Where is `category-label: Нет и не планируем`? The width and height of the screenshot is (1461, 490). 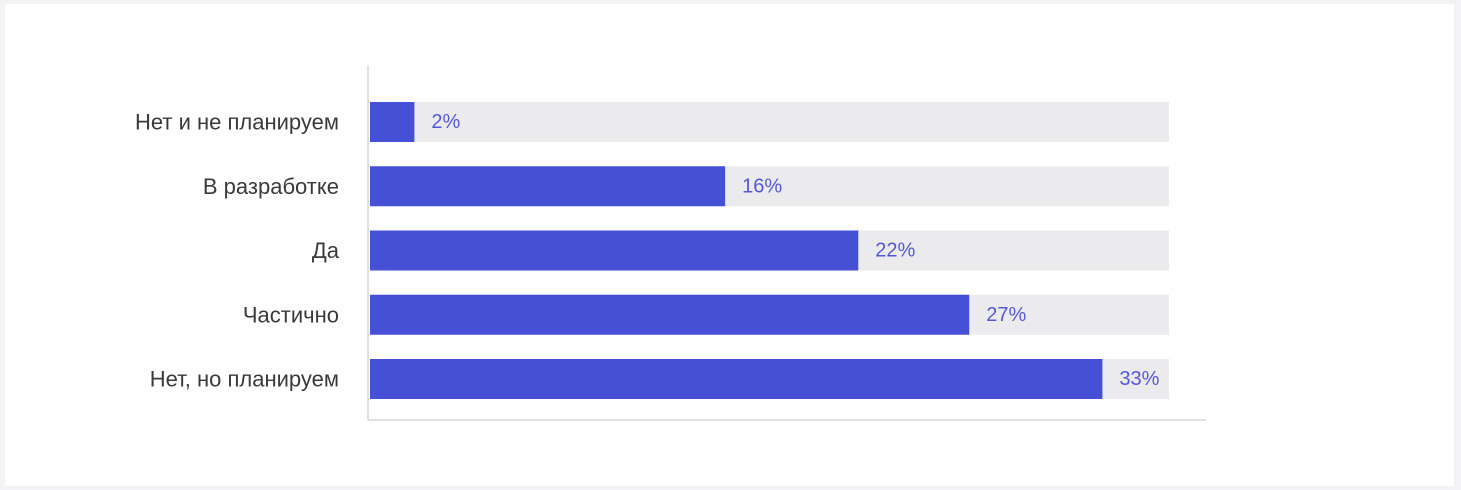
category-label: Нет и не планируем is located at coordinates (237, 122).